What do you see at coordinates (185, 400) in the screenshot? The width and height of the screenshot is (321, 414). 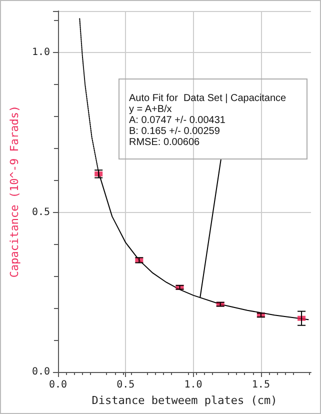 I see `x-axis-title: Distance betweem plates (cm)` at bounding box center [185, 400].